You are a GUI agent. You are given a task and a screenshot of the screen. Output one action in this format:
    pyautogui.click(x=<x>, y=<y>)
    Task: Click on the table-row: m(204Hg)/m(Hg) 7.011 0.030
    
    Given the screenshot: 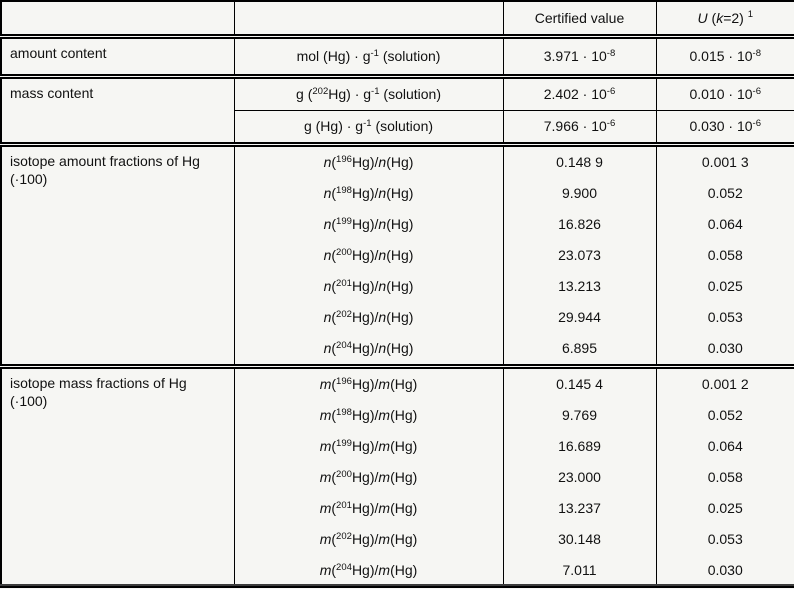 What is the action you would take?
    pyautogui.click(x=397, y=572)
    